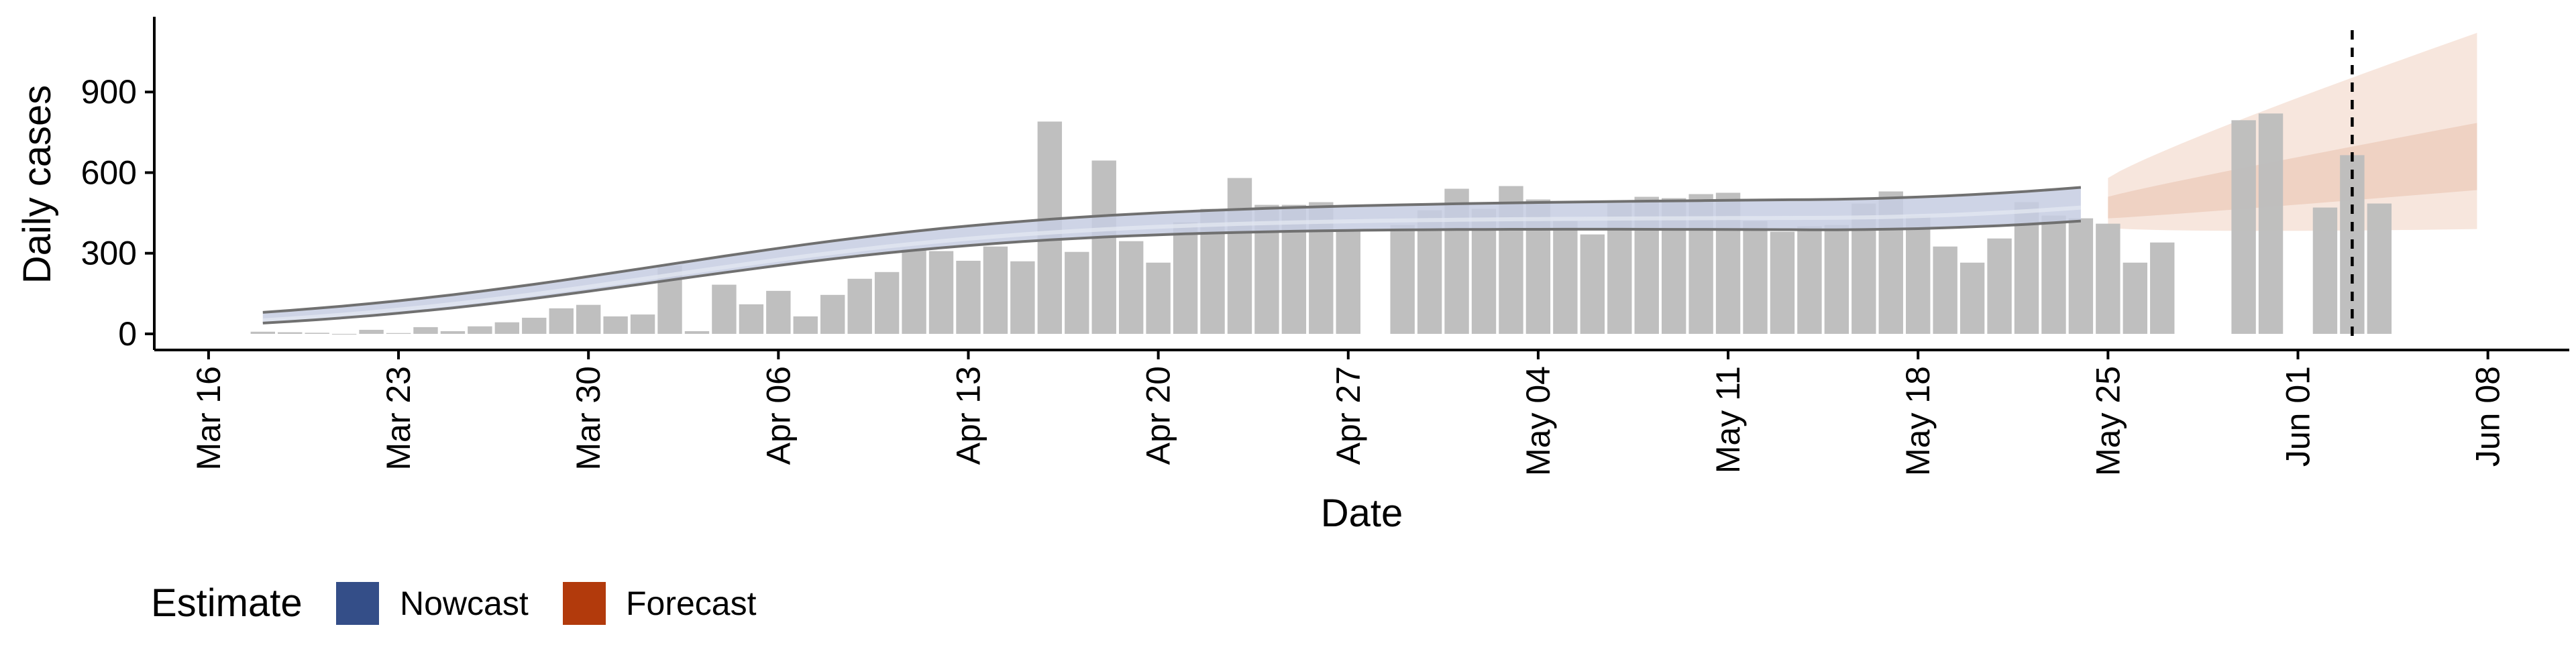 Image resolution: width=2576 pixels, height=647 pixels. Describe the element at coordinates (1348, 415) in the screenshot. I see `x-tick-label: Apr 27` at that location.